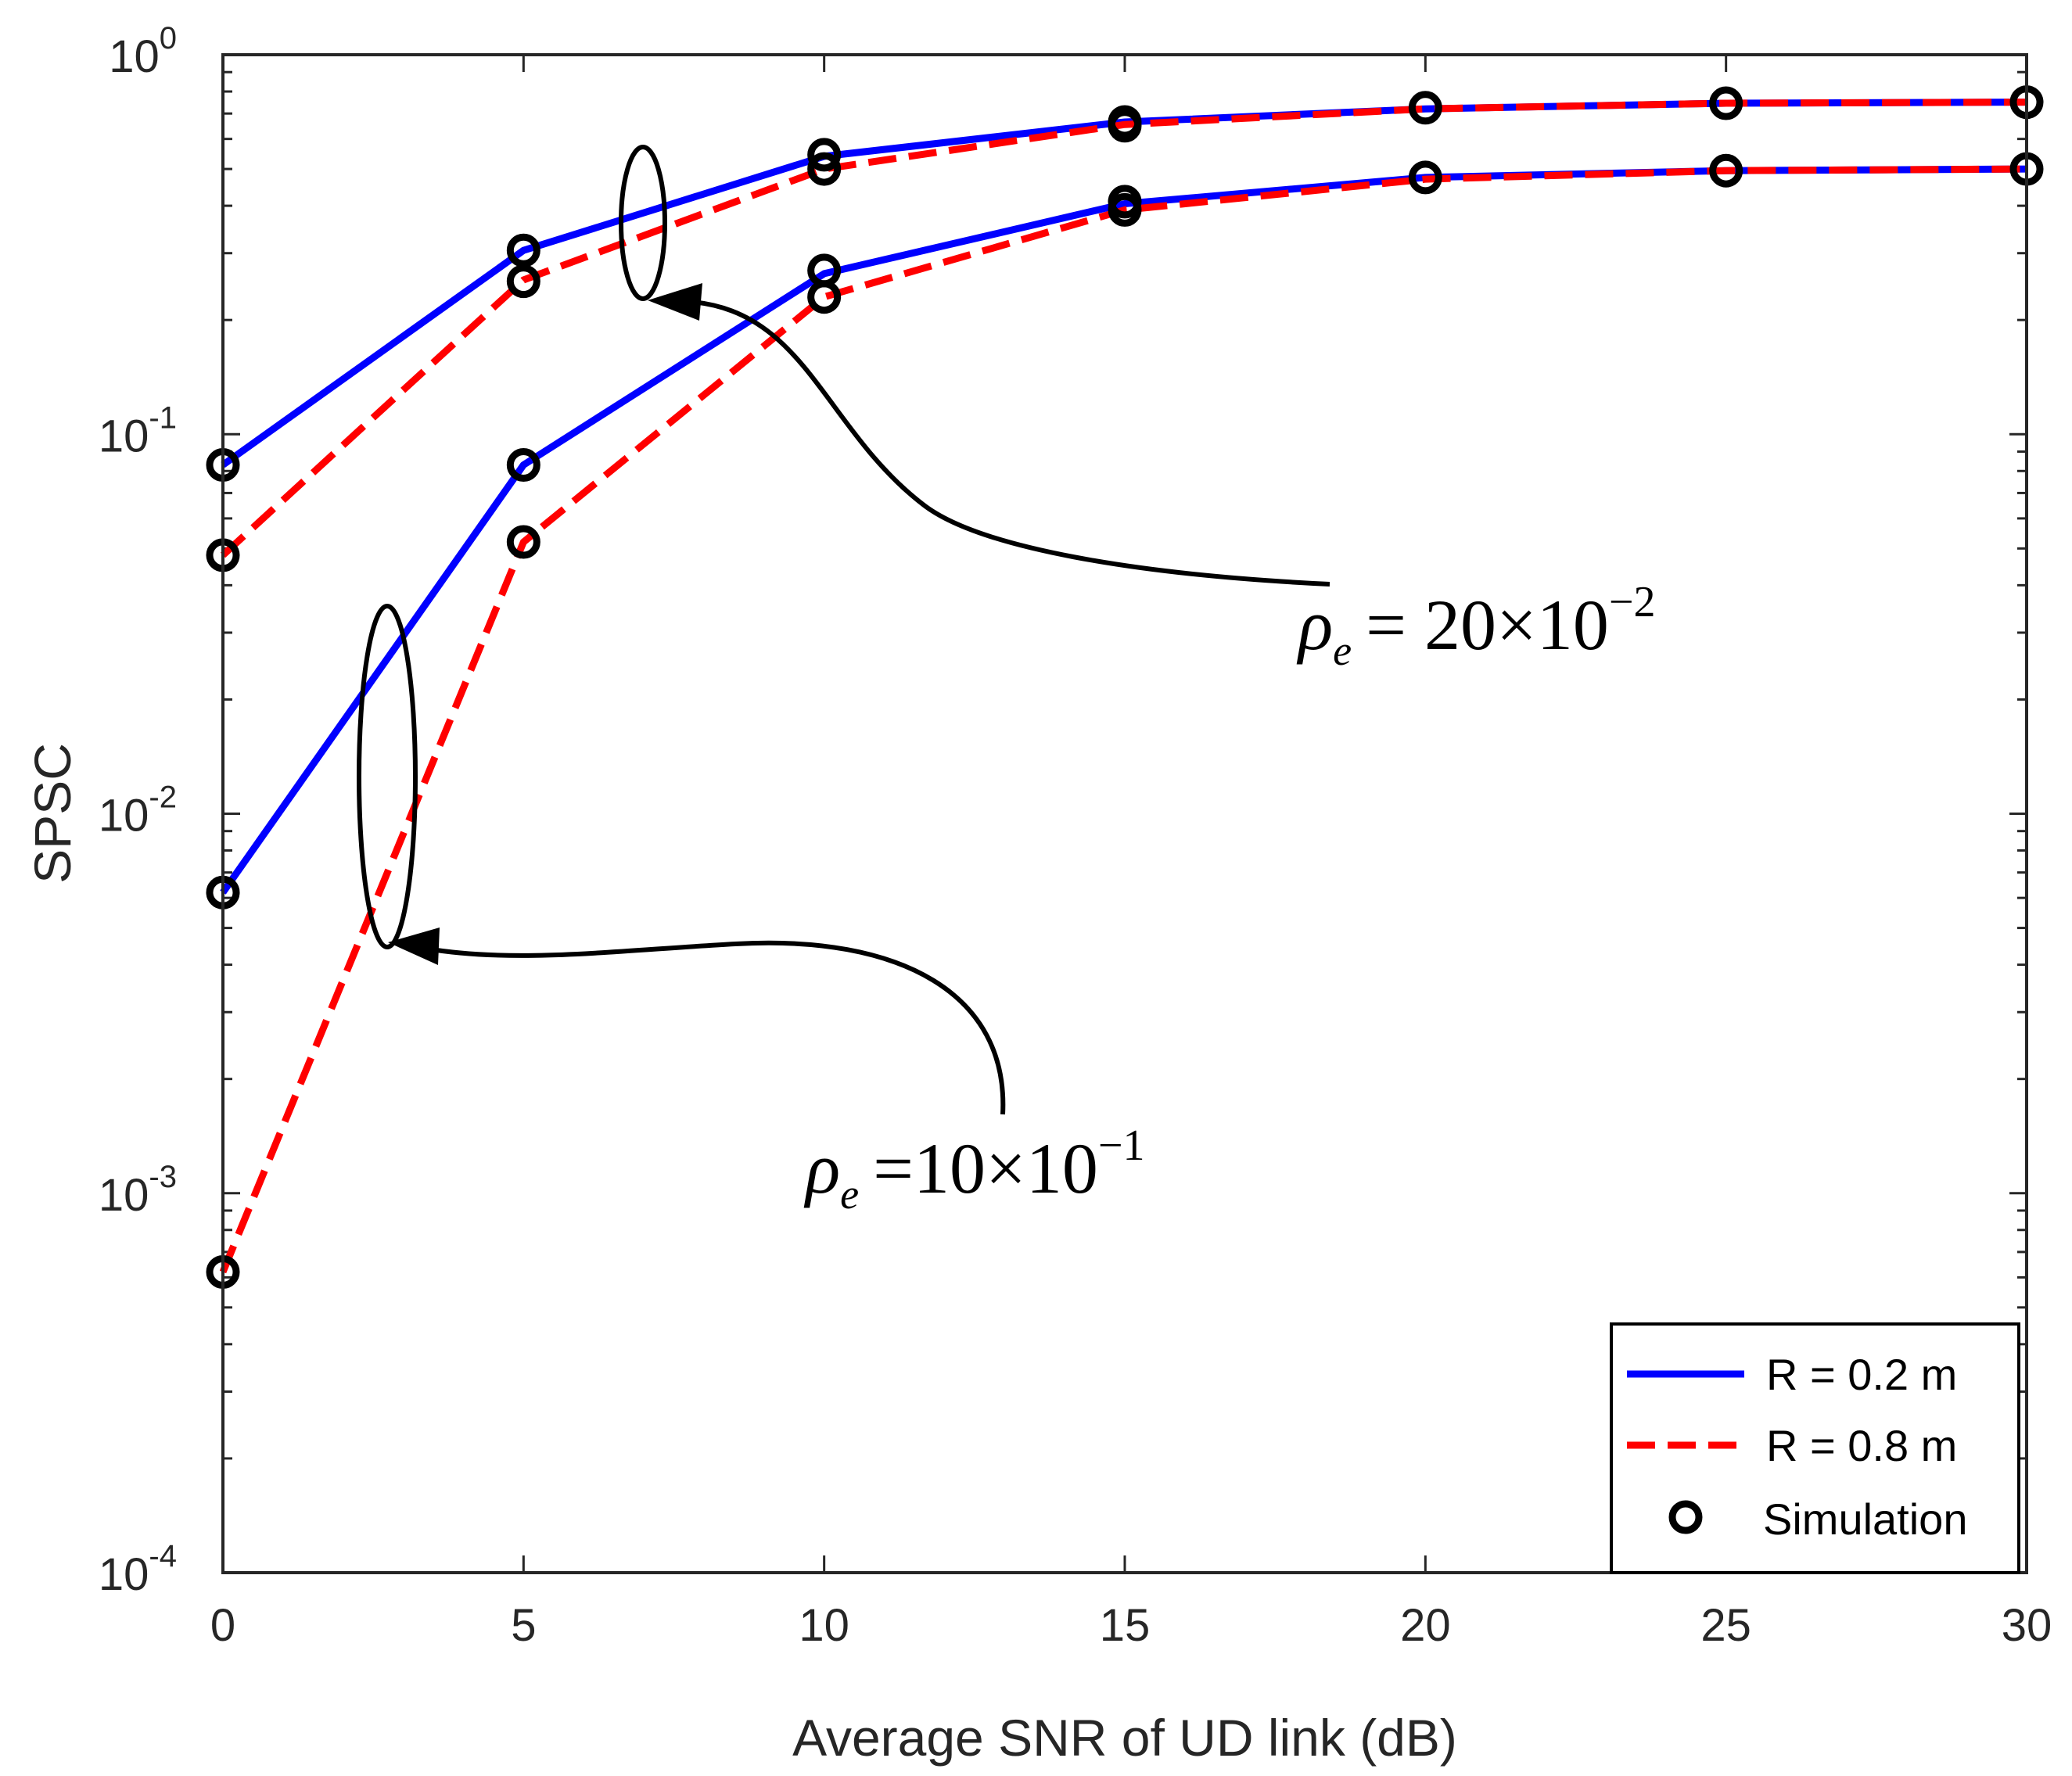  I want to click on annotation-group-lower, so click(681, 860).